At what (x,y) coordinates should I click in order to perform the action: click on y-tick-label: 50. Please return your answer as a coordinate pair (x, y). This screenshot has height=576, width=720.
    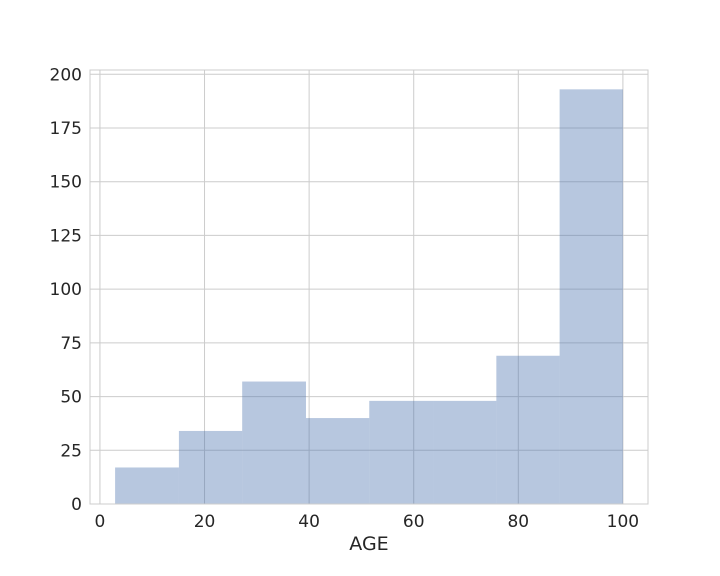
    Looking at the image, I should click on (71, 398).